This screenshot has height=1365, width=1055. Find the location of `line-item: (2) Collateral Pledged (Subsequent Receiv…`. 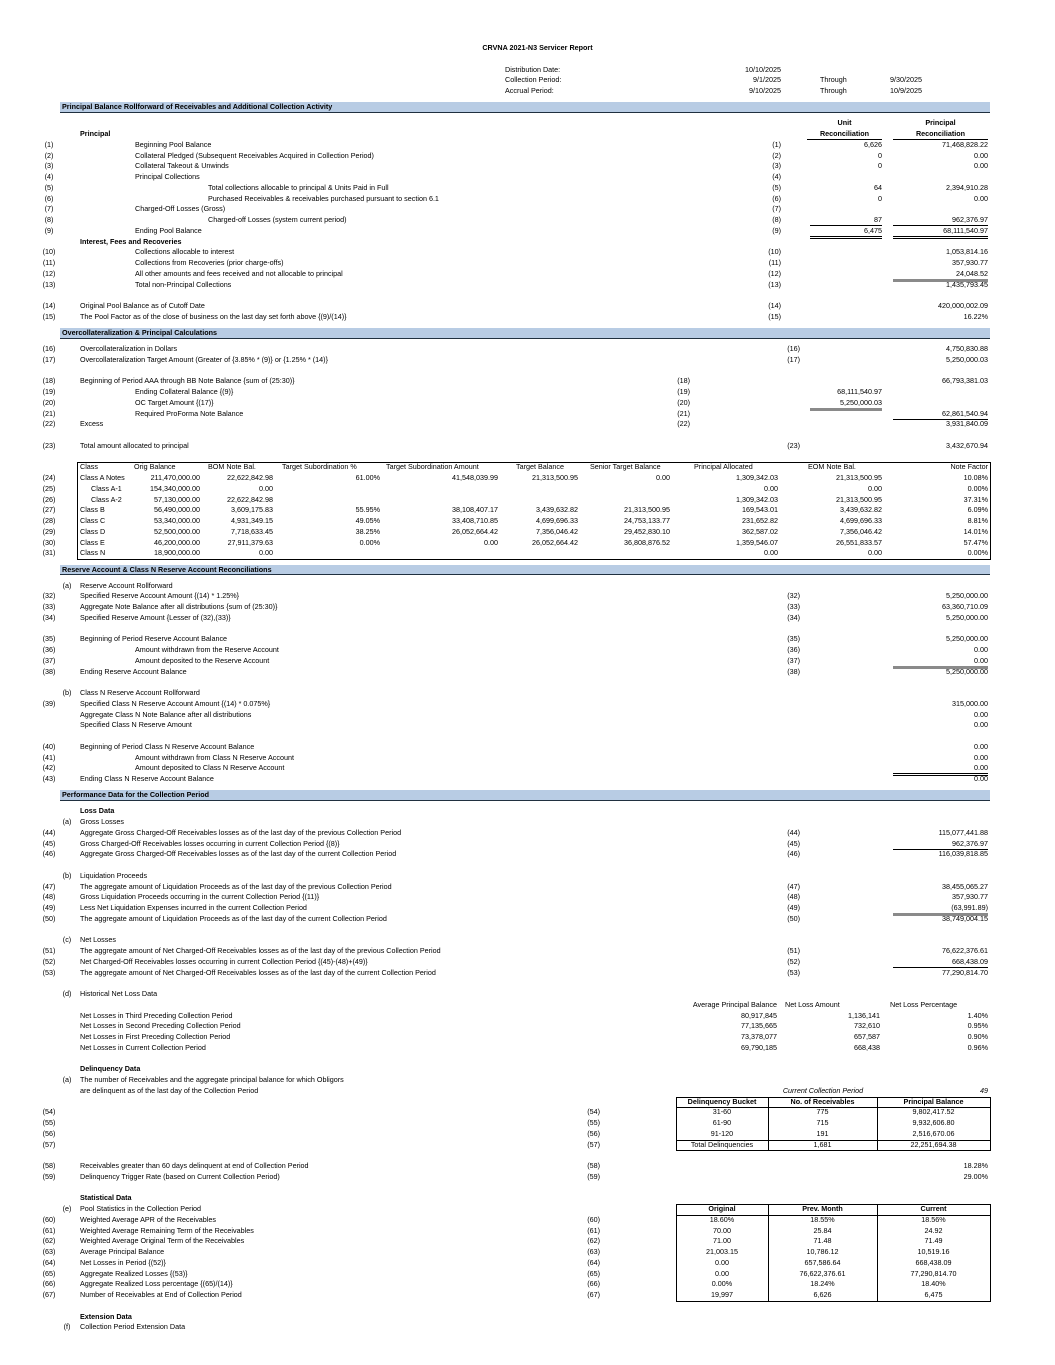

line-item: (2) Collateral Pledged (Subsequent Receiv… is located at coordinates (527, 156).